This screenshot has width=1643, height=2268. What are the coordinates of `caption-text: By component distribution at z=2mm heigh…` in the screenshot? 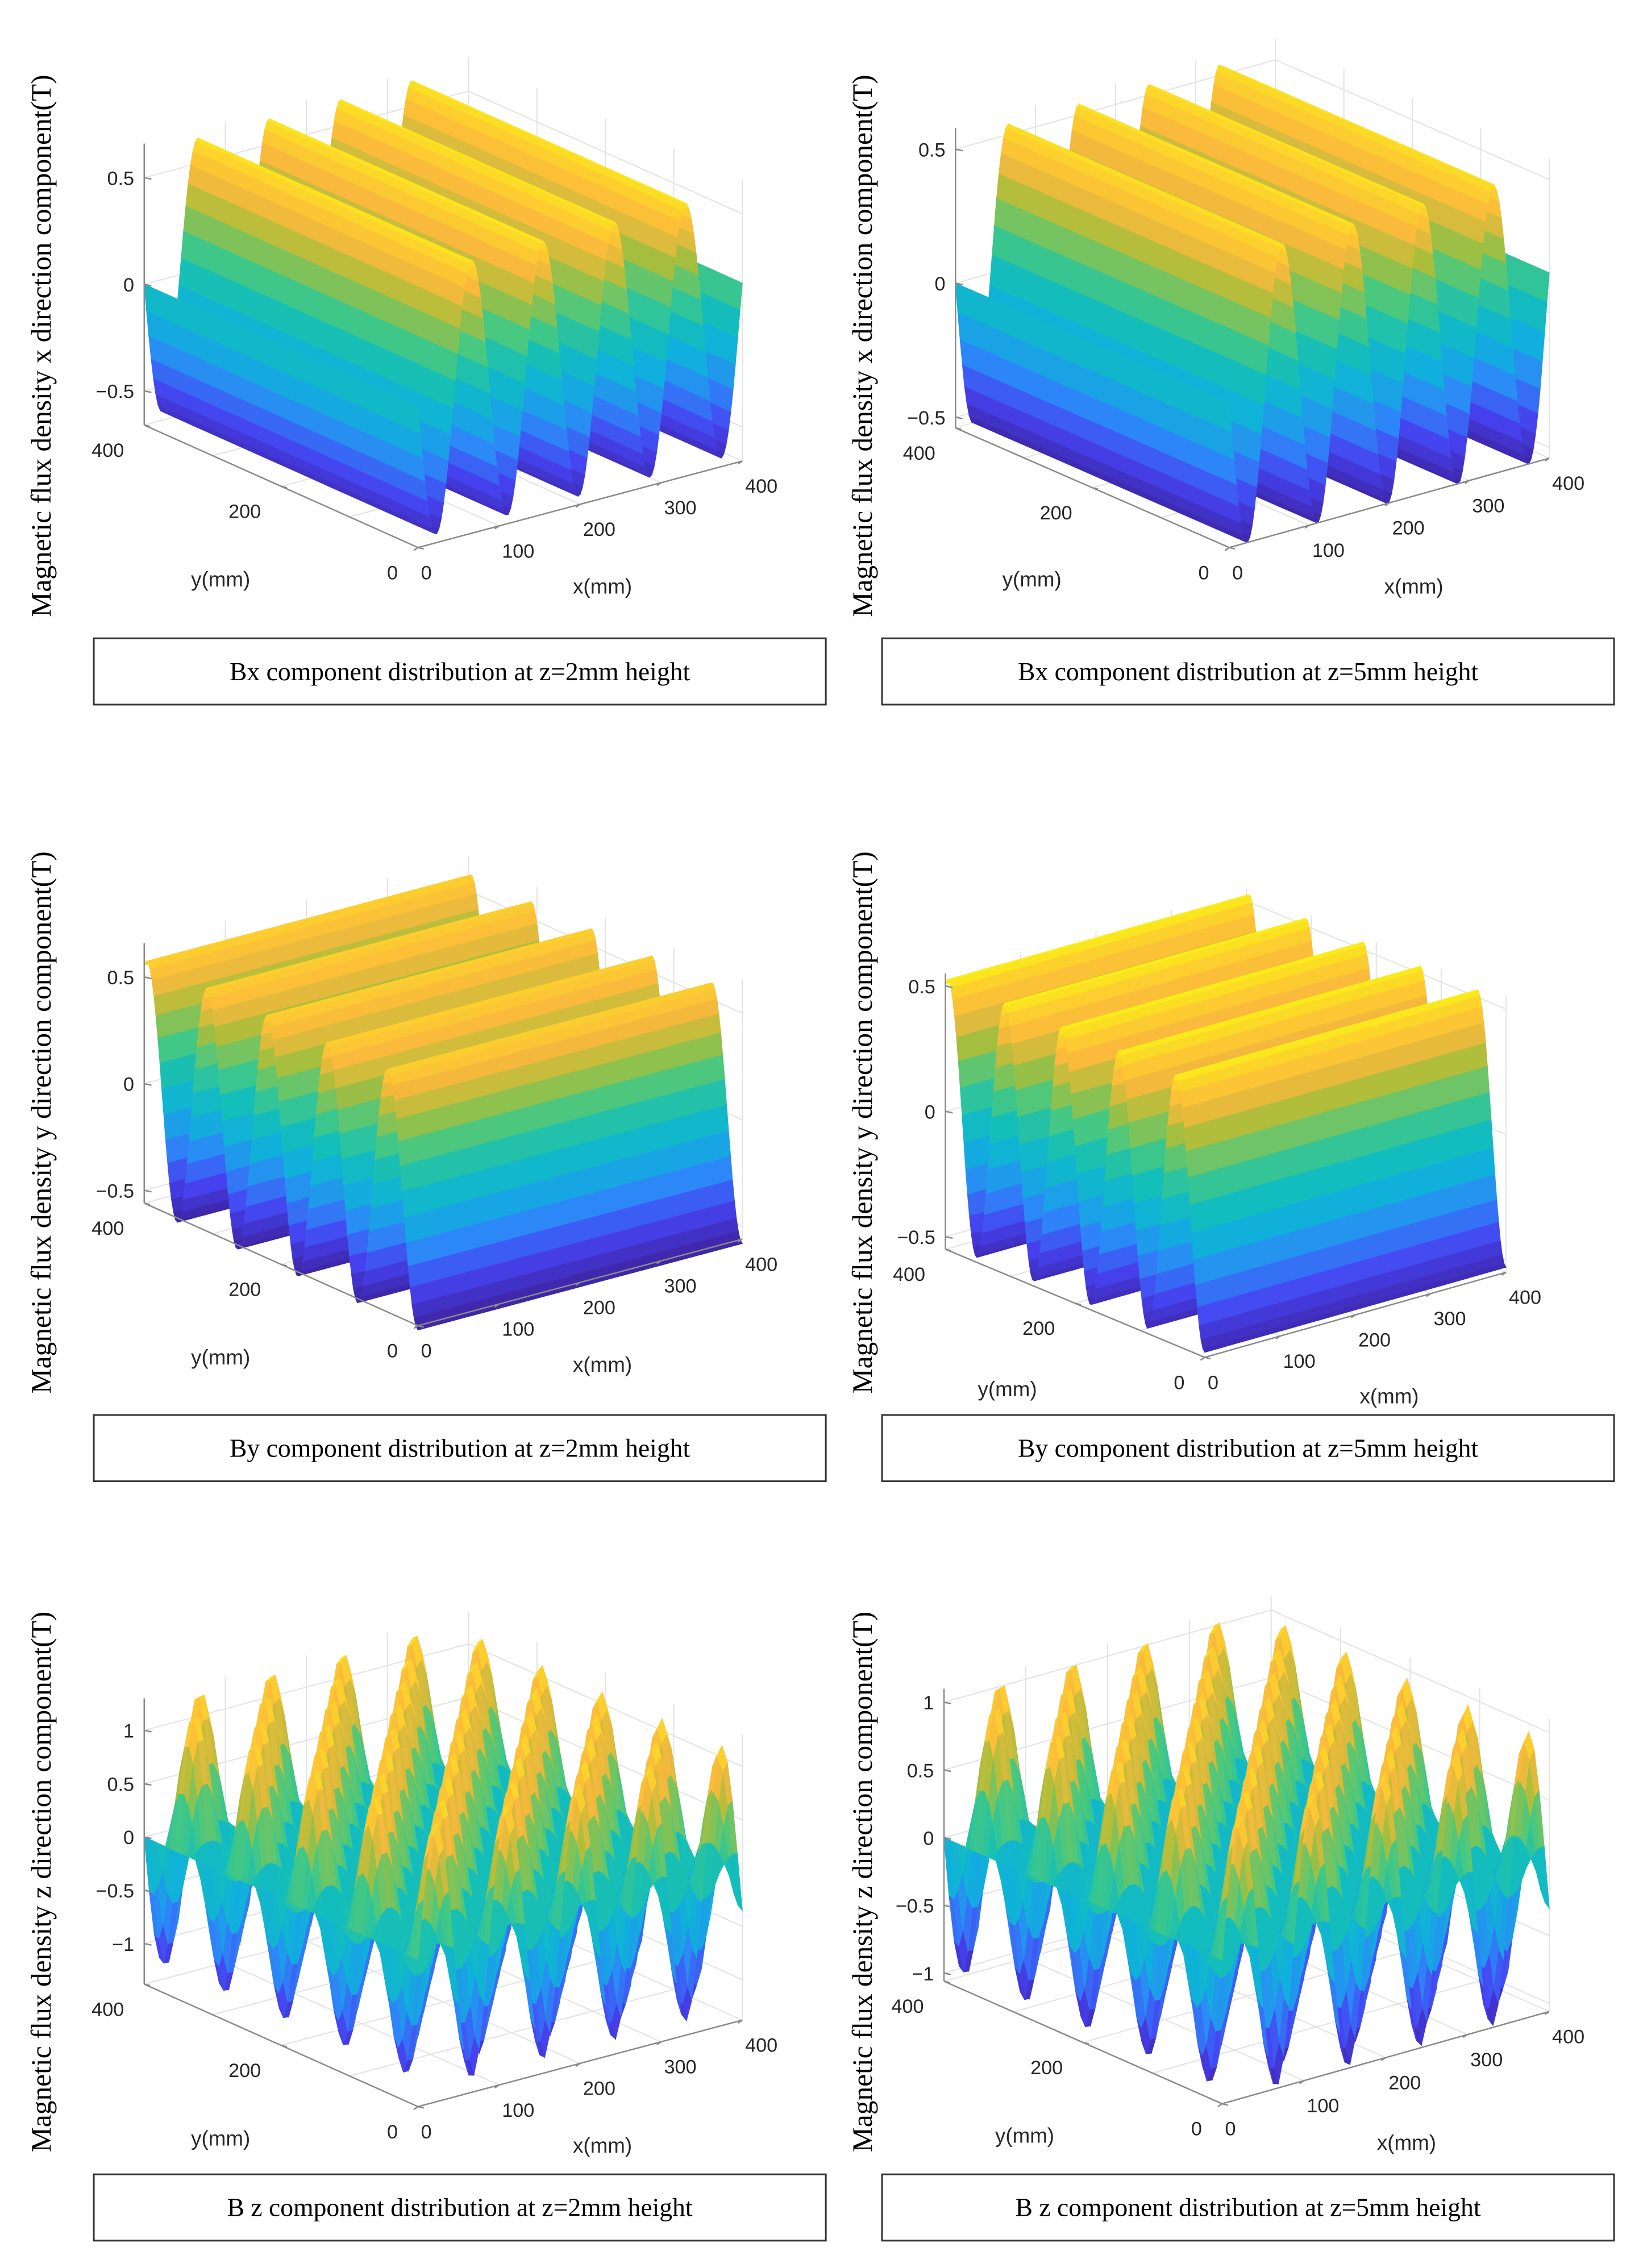 It's located at (460, 1447).